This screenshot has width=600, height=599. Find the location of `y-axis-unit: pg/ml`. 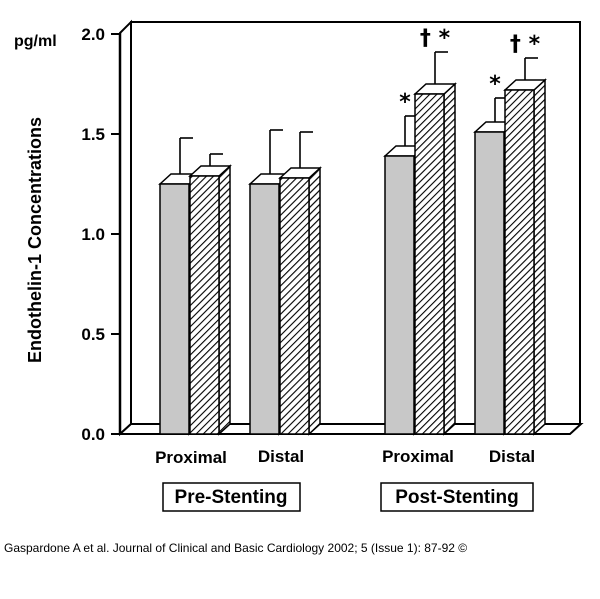

y-axis-unit: pg/ml is located at coordinates (35, 41).